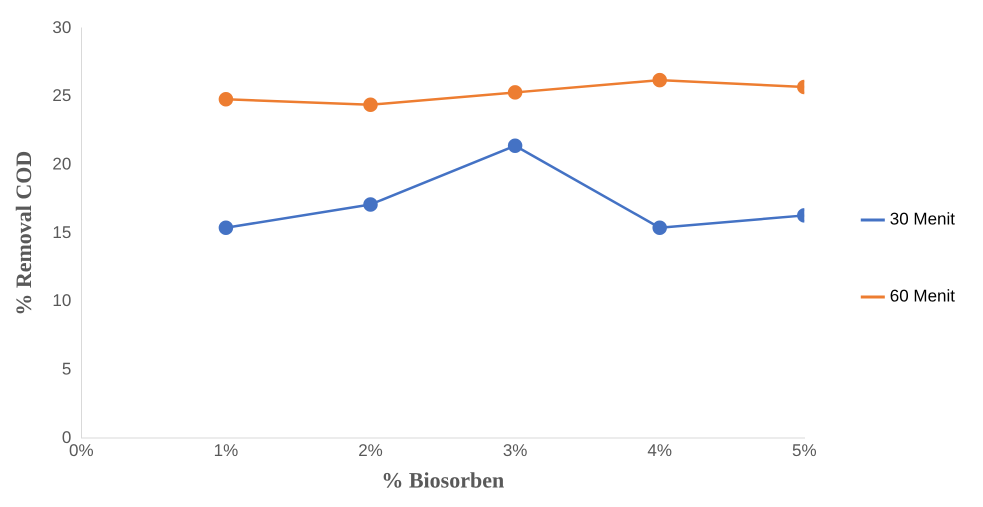 The height and width of the screenshot is (507, 983). Describe the element at coordinates (370, 450) in the screenshot. I see `x-tick-label: 2%` at that location.